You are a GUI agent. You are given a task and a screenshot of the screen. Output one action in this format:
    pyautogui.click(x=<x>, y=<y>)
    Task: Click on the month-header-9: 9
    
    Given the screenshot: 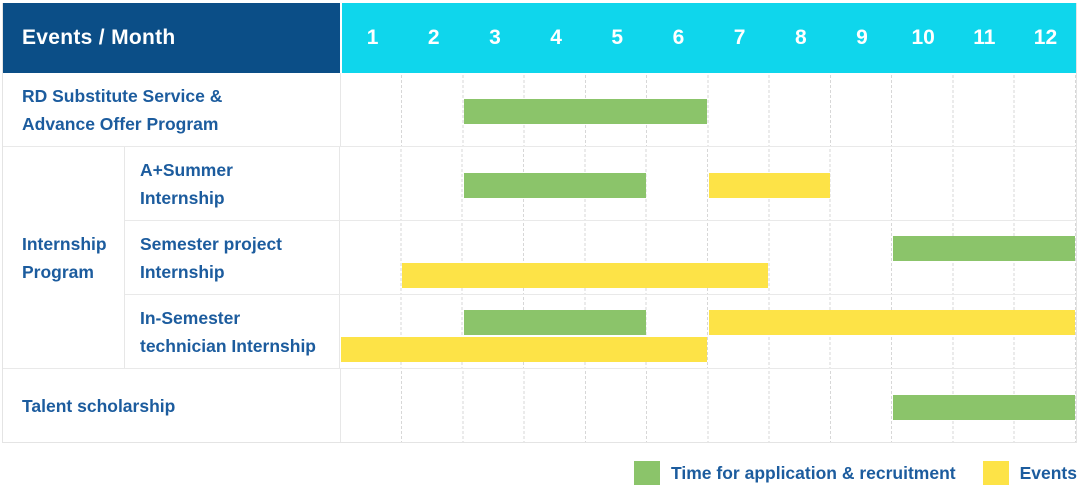 What is the action you would take?
    pyautogui.click(x=862, y=37)
    